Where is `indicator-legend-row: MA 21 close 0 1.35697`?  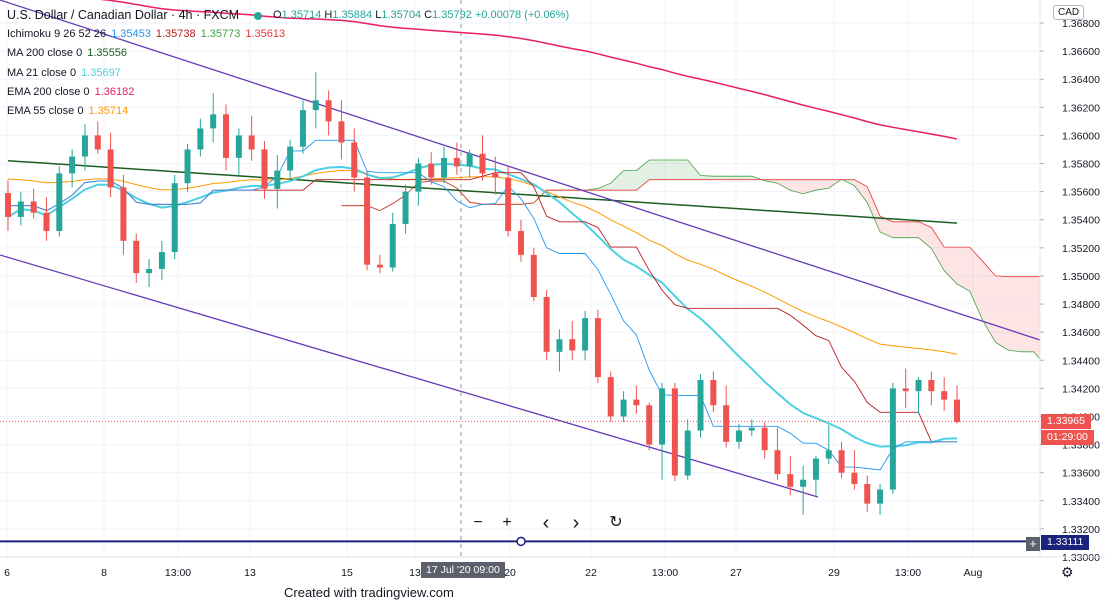
indicator-legend-row: MA 21 close 0 1.35697 is located at coordinates (288, 73).